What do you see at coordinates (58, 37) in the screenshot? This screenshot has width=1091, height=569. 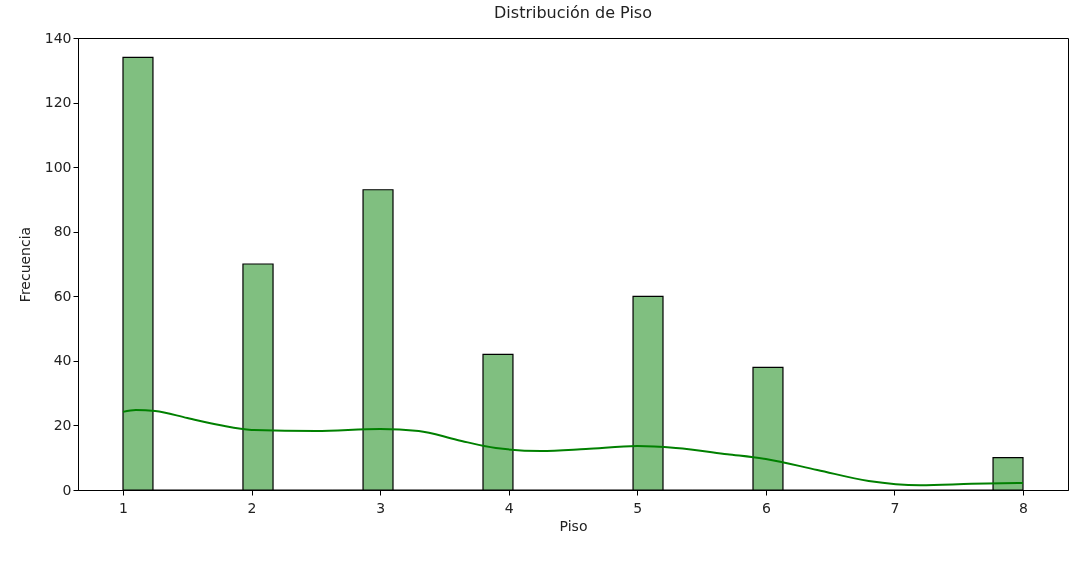 I see `y-tick-label: 140` at bounding box center [58, 37].